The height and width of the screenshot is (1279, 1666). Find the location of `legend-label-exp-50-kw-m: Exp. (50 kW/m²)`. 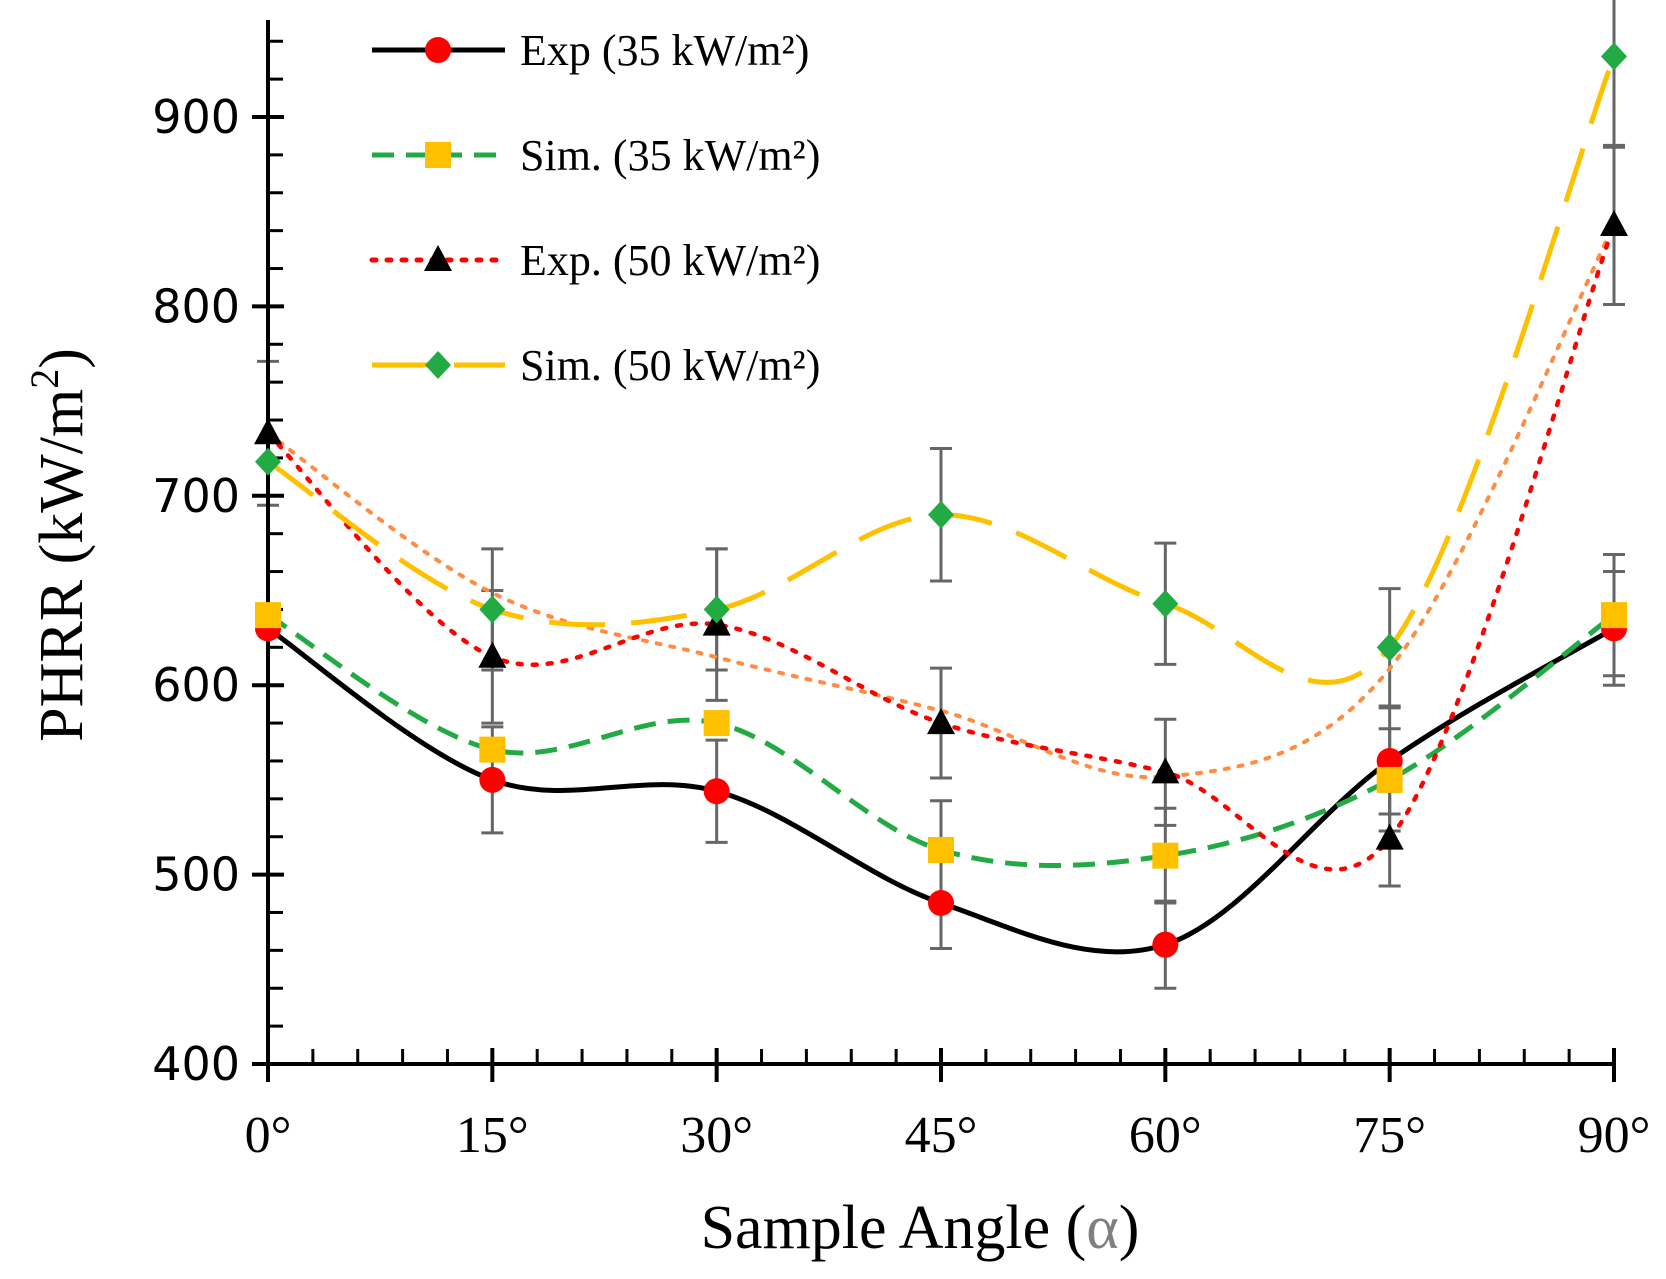

legend-label-exp-50-kw-m: Exp. (50 kW/m²) is located at coordinates (670, 260).